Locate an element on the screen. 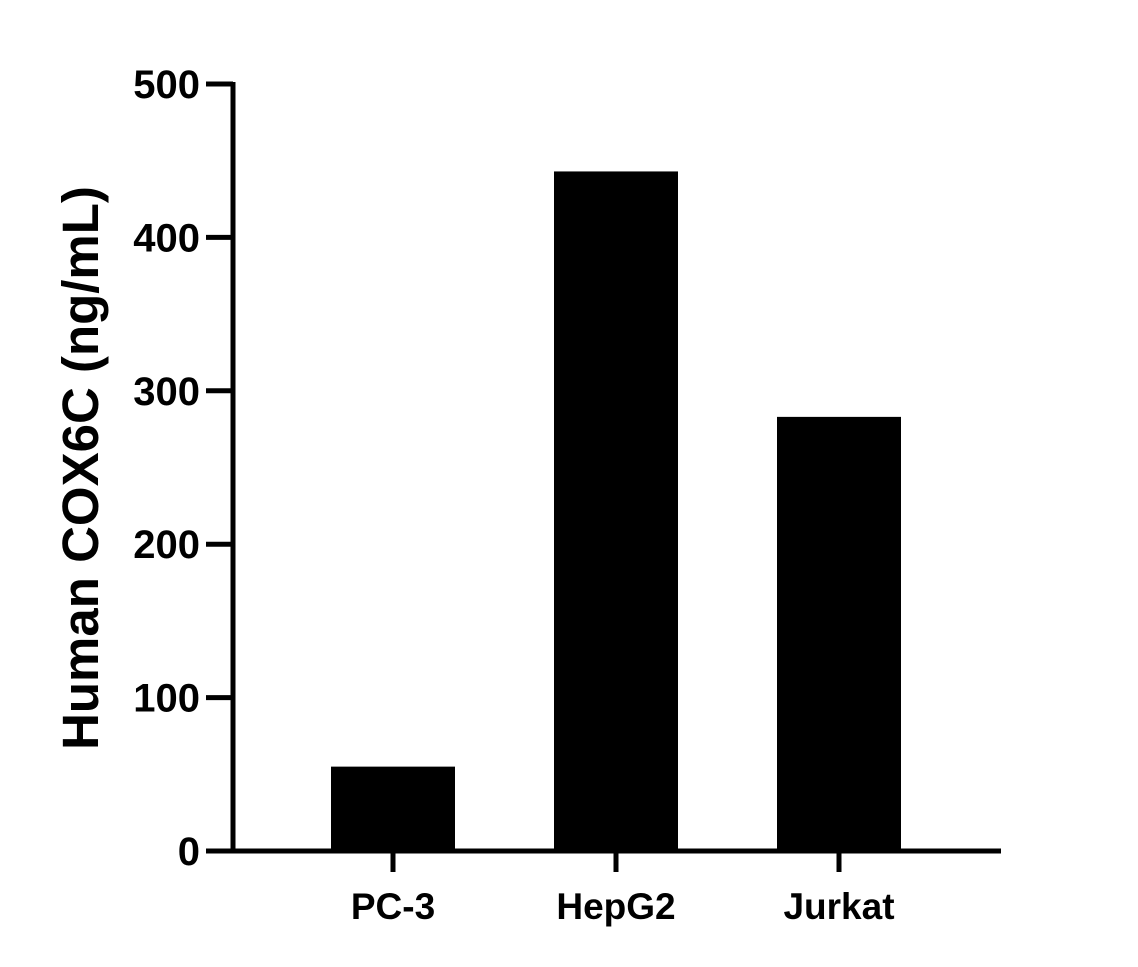 The height and width of the screenshot is (967, 1138). x-tick-label: HepG2 is located at coordinates (615, 906).